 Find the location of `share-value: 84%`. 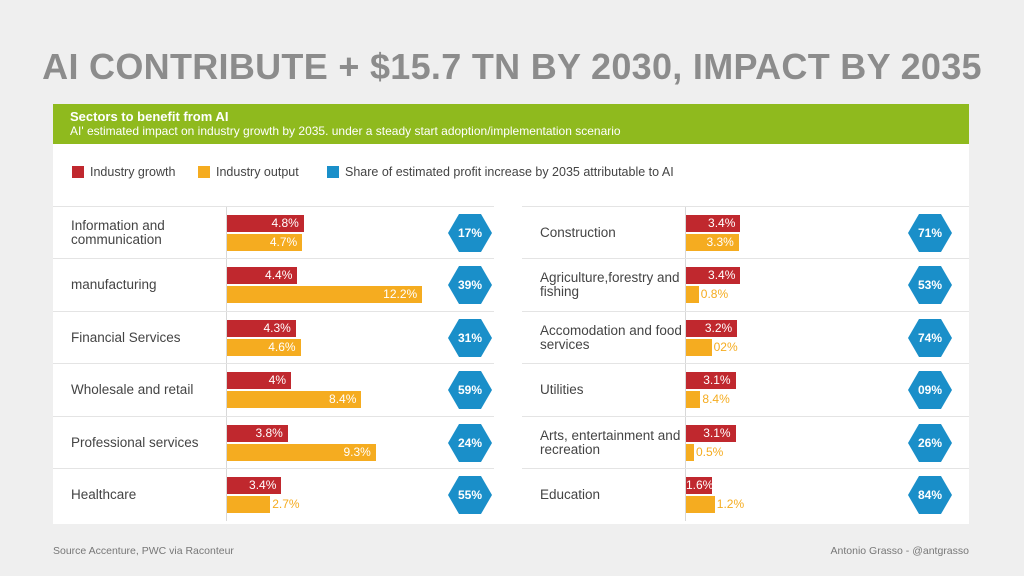

share-value: 84% is located at coordinates (930, 495).